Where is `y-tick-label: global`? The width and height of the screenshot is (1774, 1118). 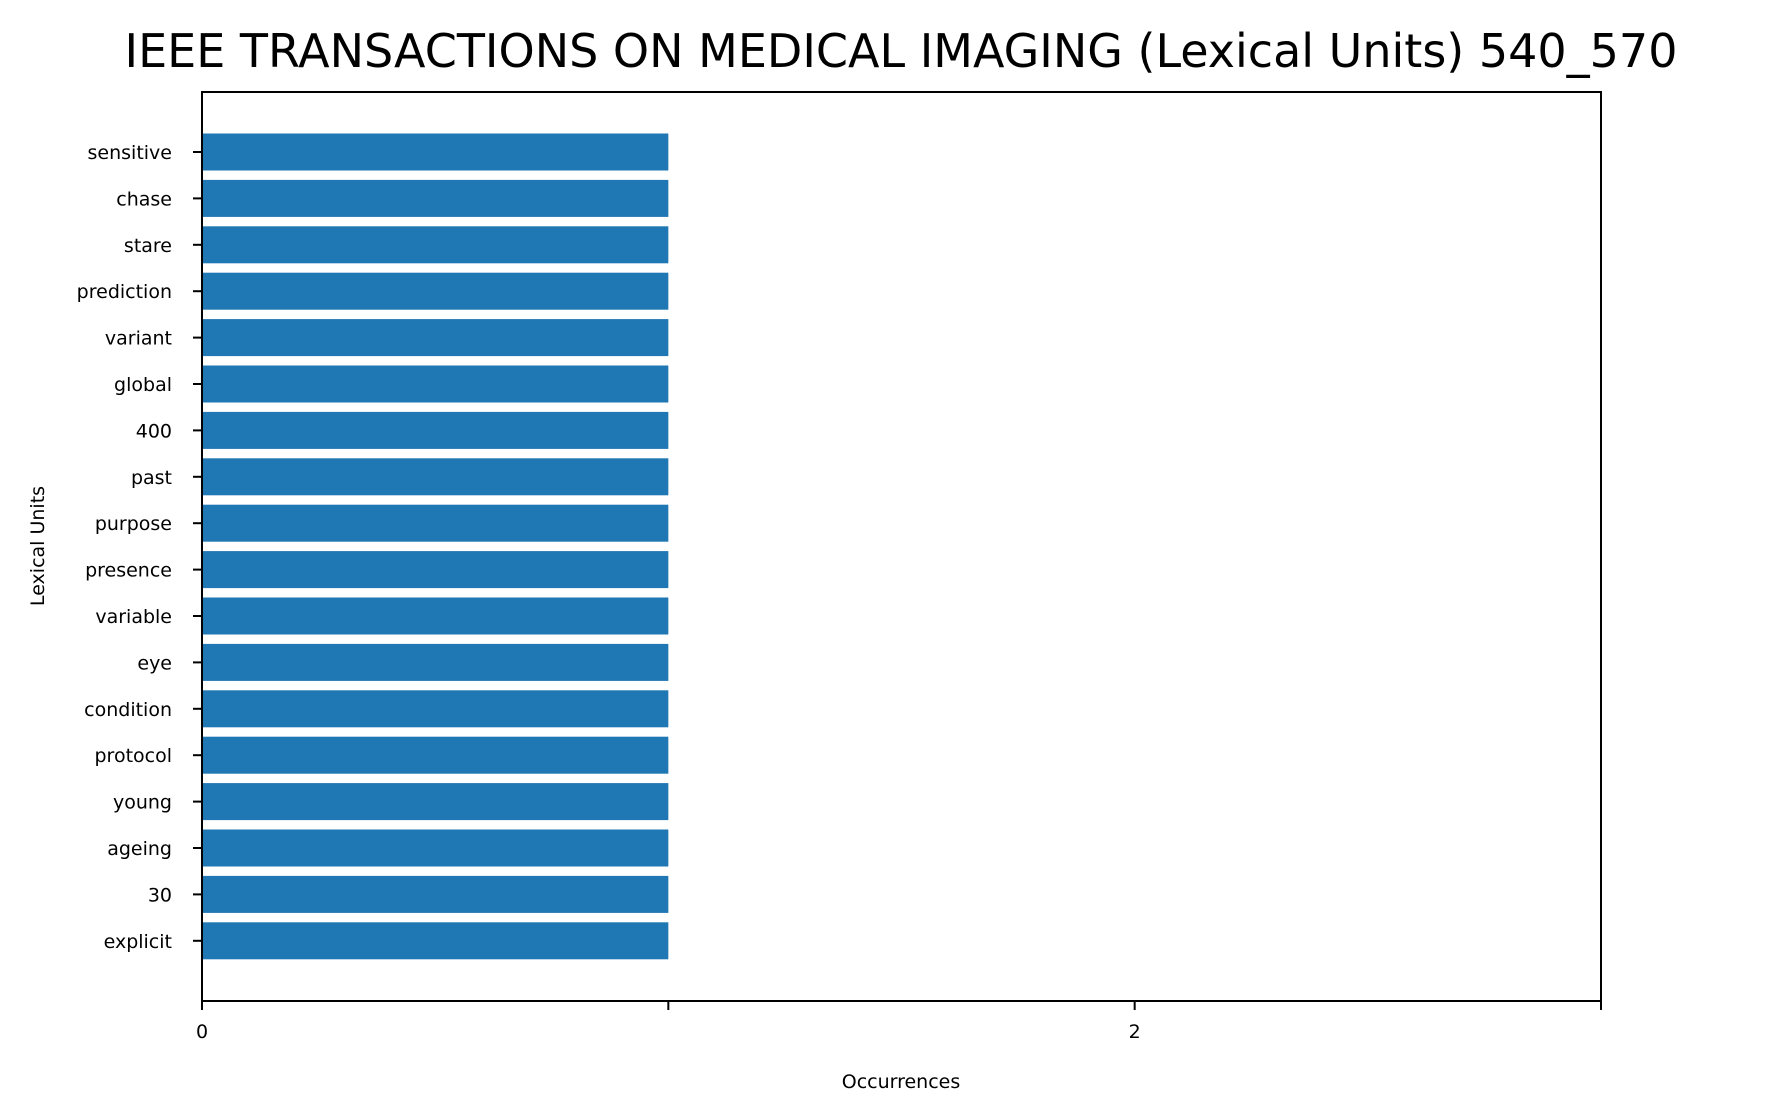 y-tick-label: global is located at coordinates (143, 385).